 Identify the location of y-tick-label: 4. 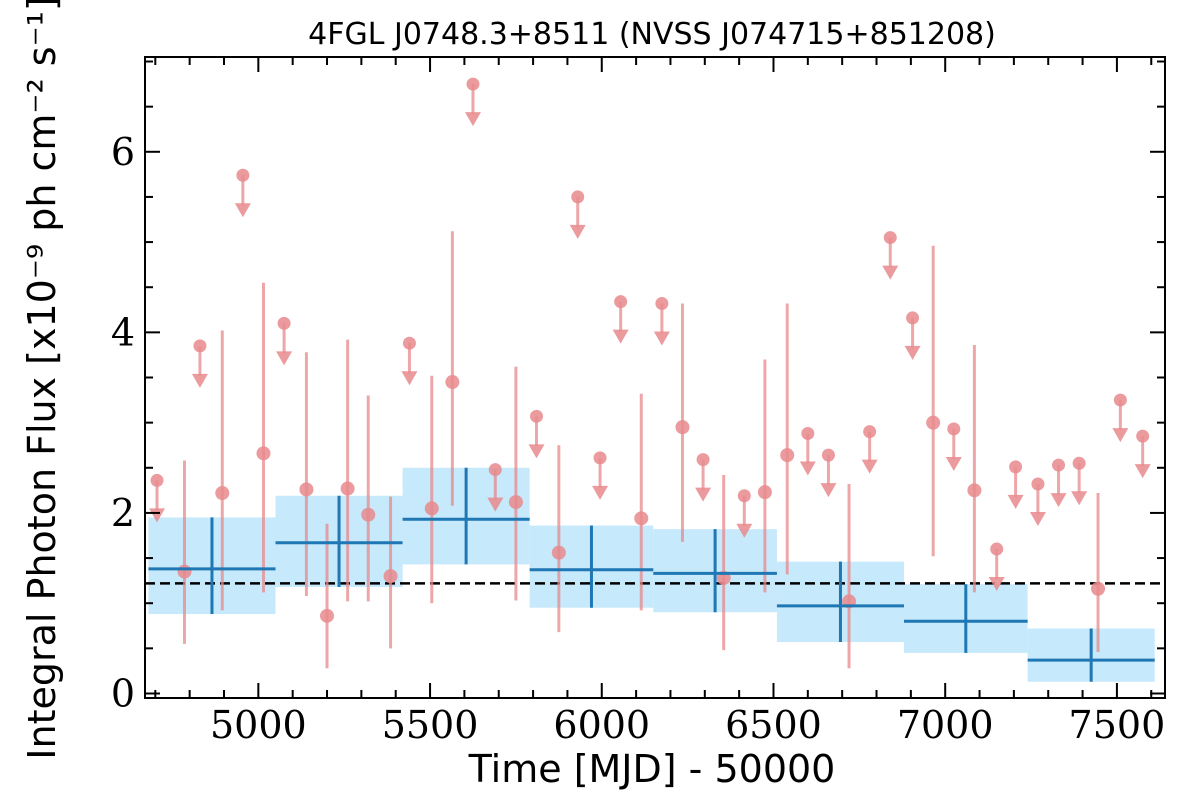
(123, 332).